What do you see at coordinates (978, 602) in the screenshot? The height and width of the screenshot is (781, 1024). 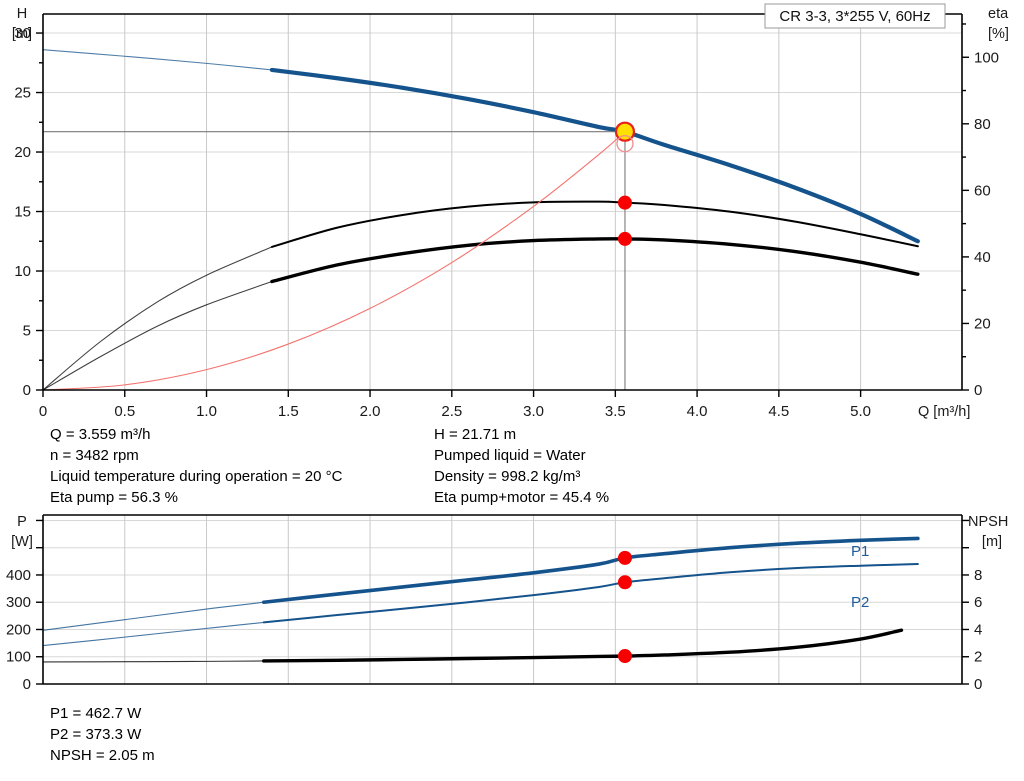 I see `svg-text: 6` at bounding box center [978, 602].